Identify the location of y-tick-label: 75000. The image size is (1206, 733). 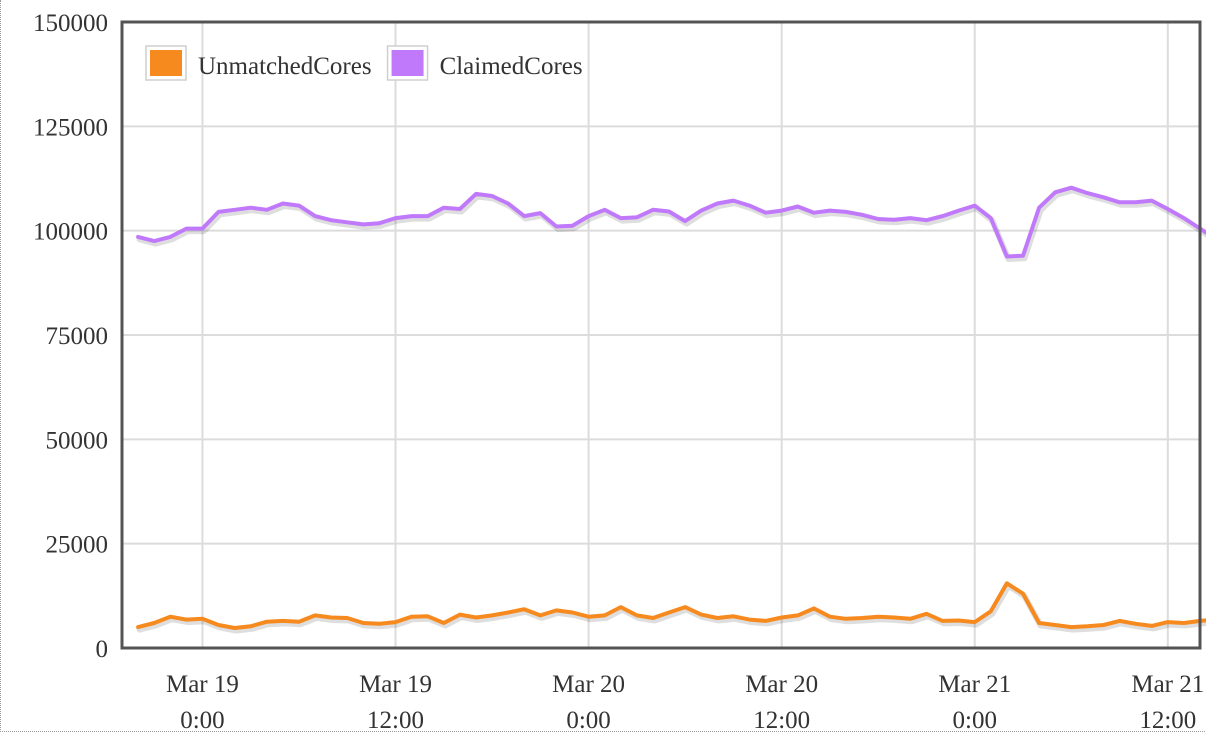
(77, 336).